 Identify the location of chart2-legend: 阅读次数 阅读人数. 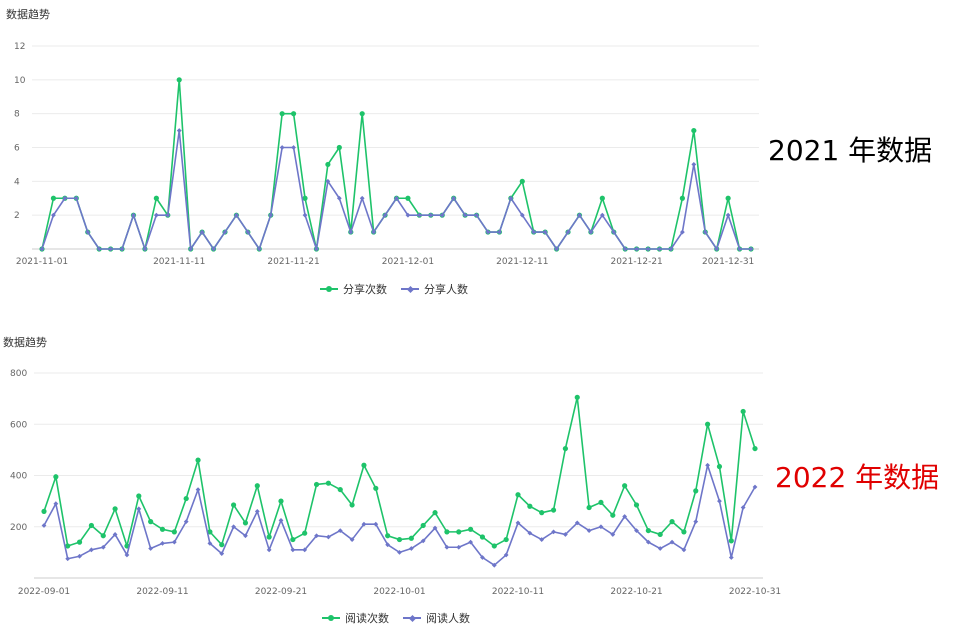
(396, 618).